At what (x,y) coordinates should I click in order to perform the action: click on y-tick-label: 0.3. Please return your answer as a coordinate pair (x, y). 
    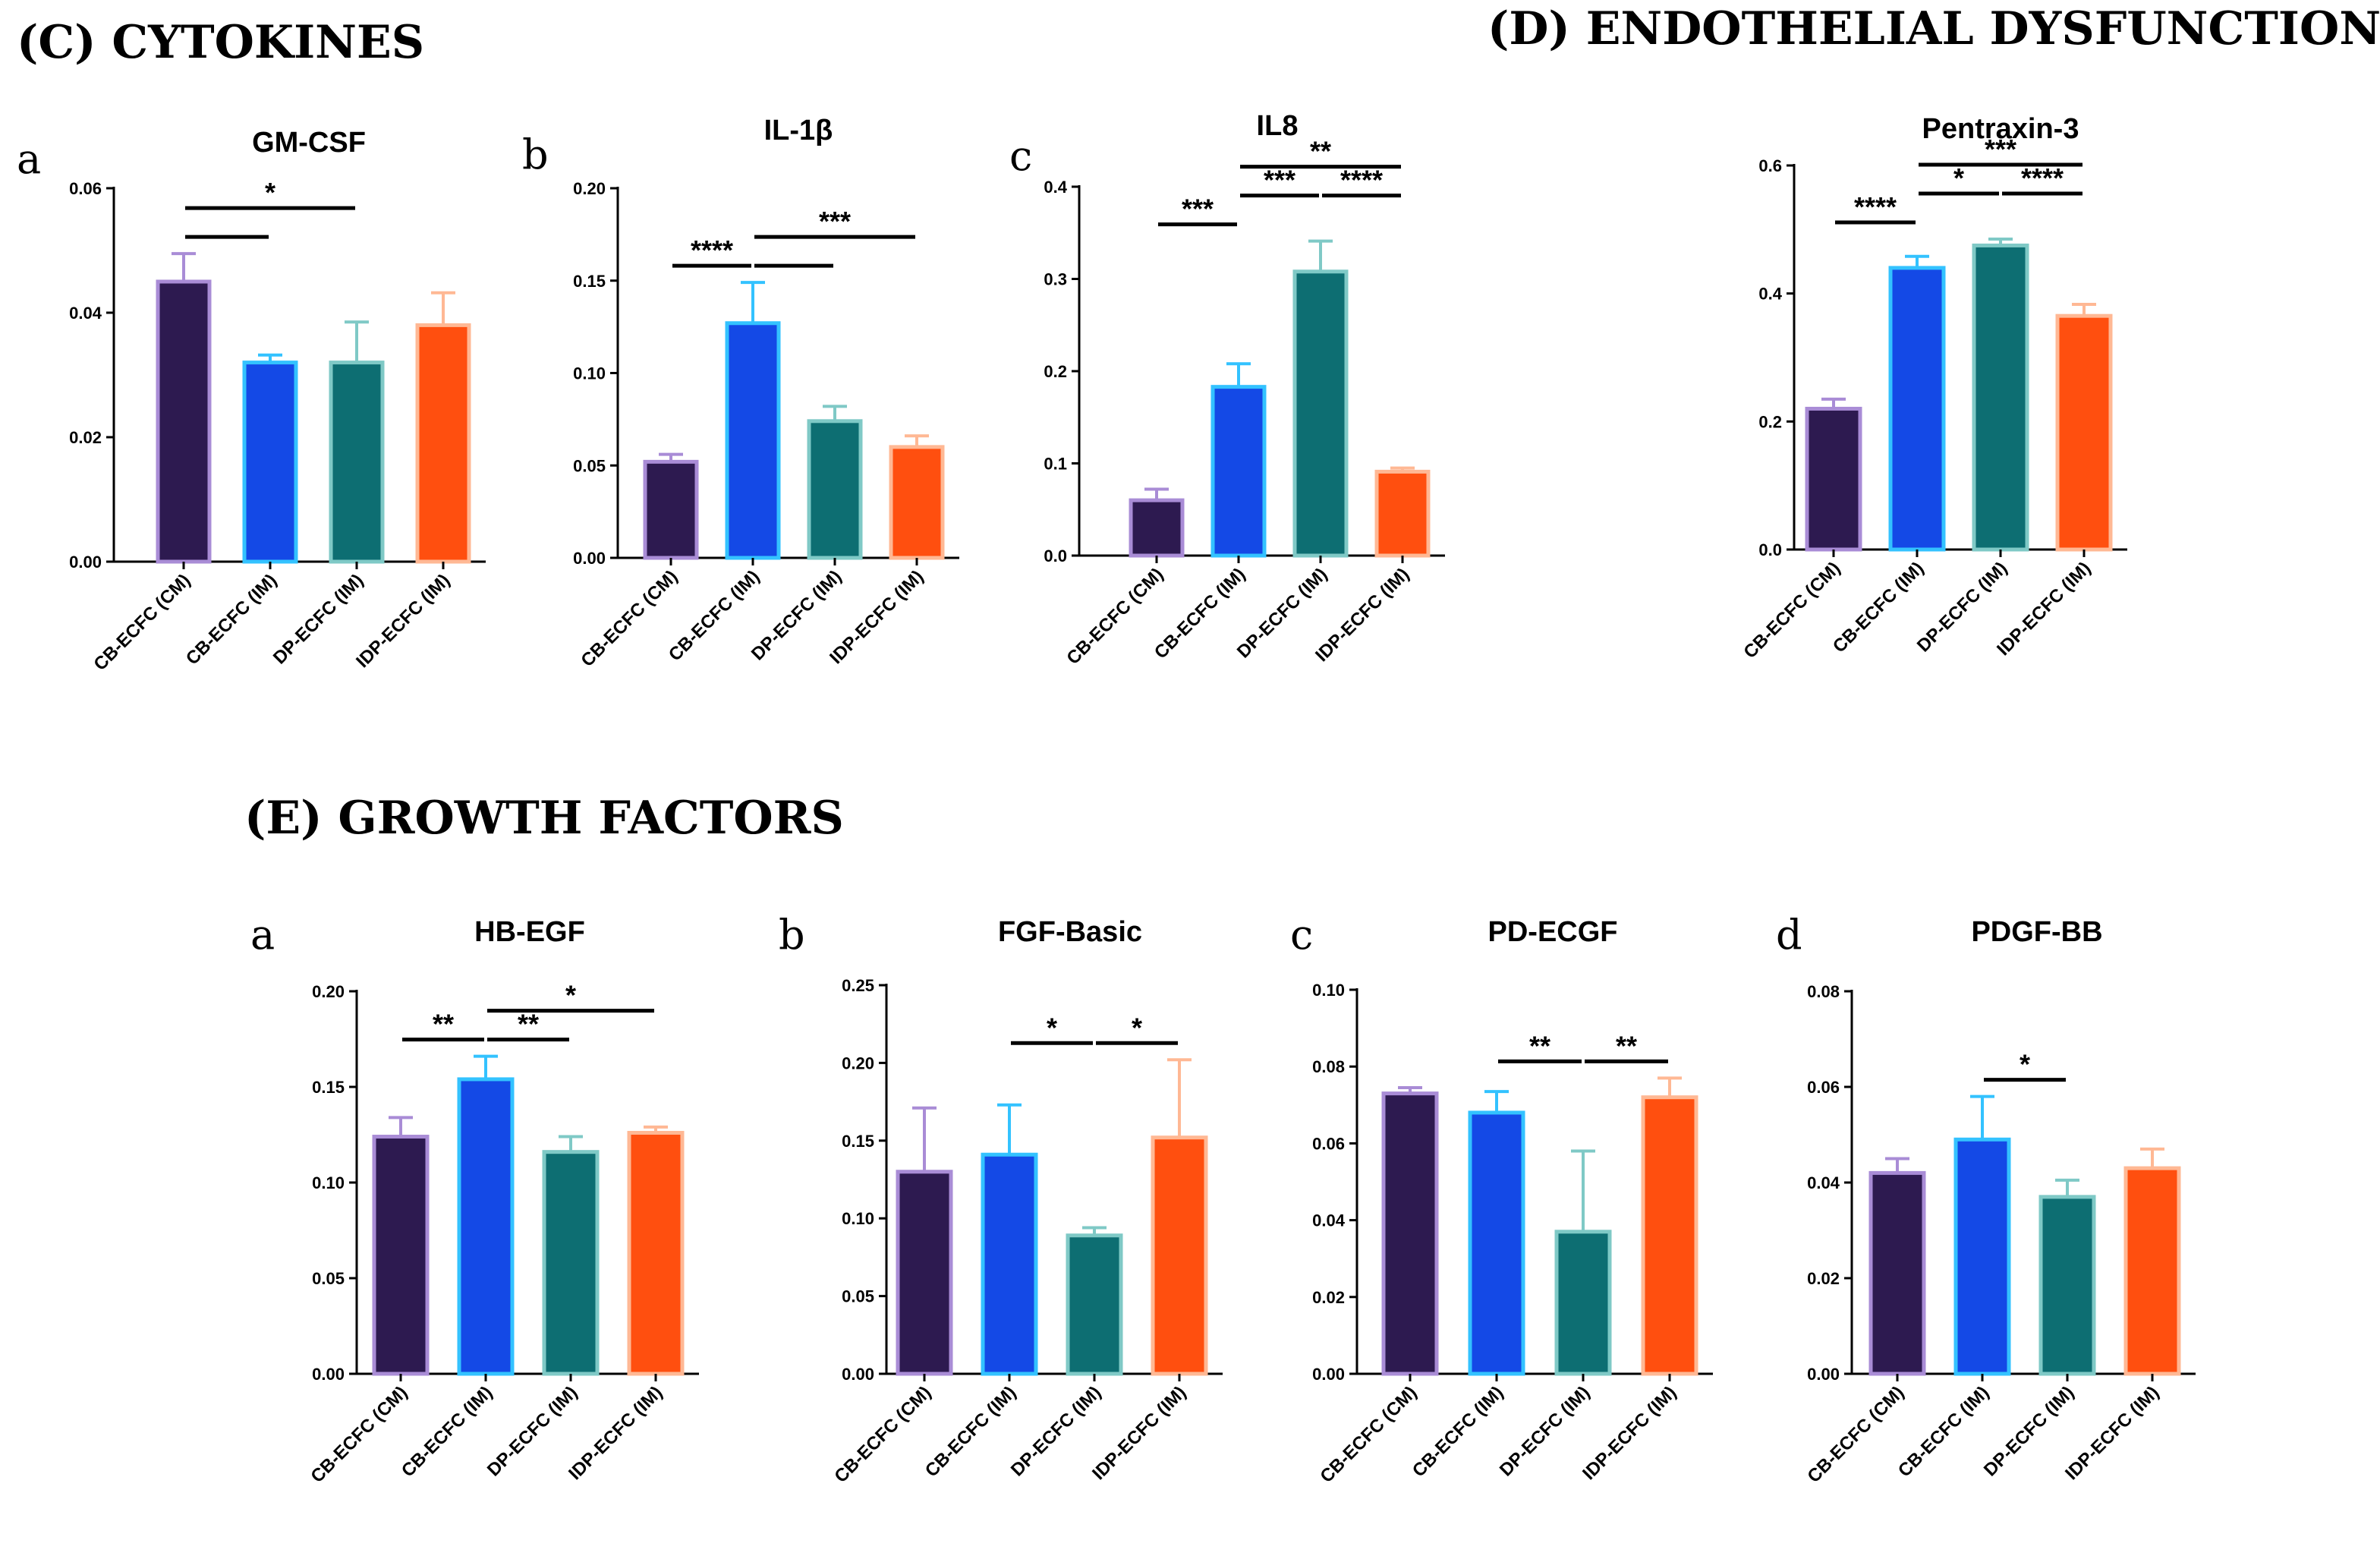
    Looking at the image, I should click on (1055, 279).